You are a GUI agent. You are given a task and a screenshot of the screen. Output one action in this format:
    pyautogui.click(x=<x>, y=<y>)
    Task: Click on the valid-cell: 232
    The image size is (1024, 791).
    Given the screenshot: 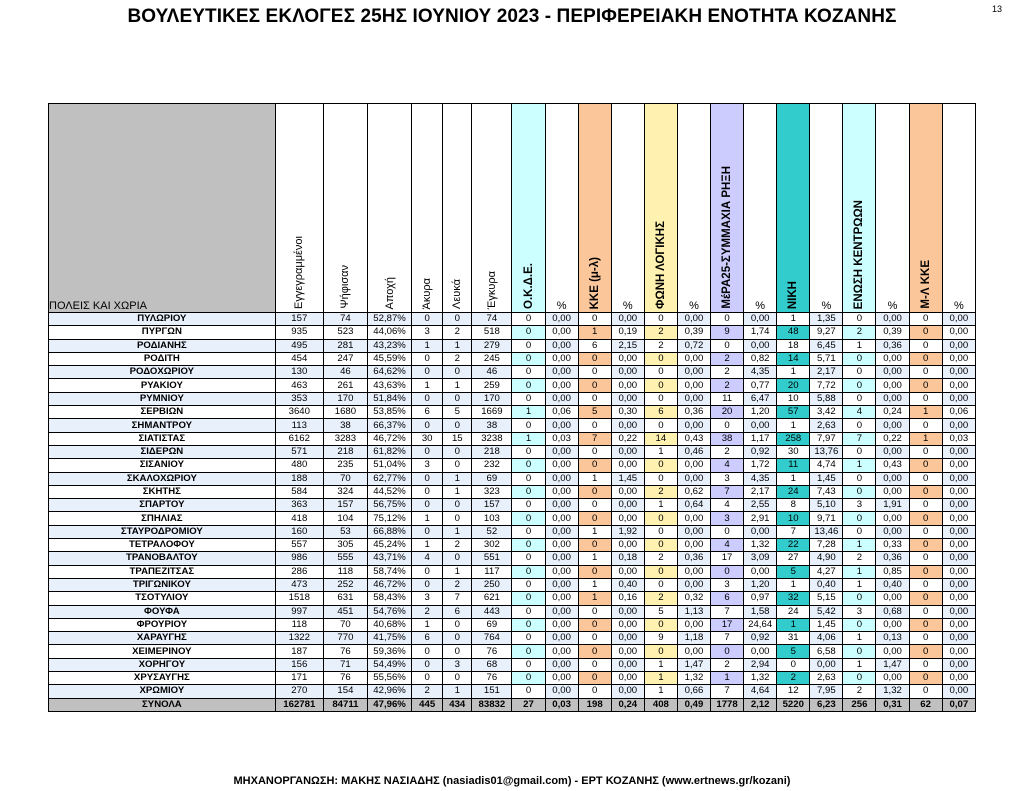 What is the action you would take?
    pyautogui.click(x=492, y=465)
    